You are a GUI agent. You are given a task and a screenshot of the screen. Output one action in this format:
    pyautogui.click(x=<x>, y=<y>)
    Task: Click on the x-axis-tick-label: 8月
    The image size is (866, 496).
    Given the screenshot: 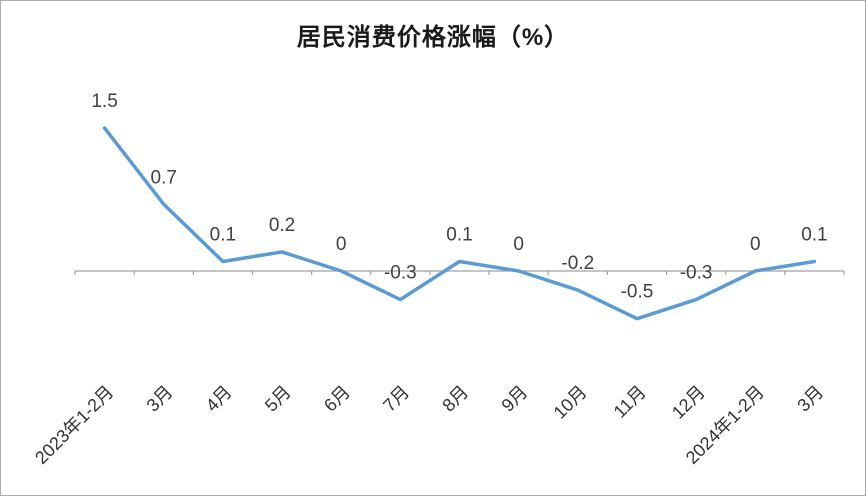 What is the action you would take?
    pyautogui.click(x=455, y=399)
    